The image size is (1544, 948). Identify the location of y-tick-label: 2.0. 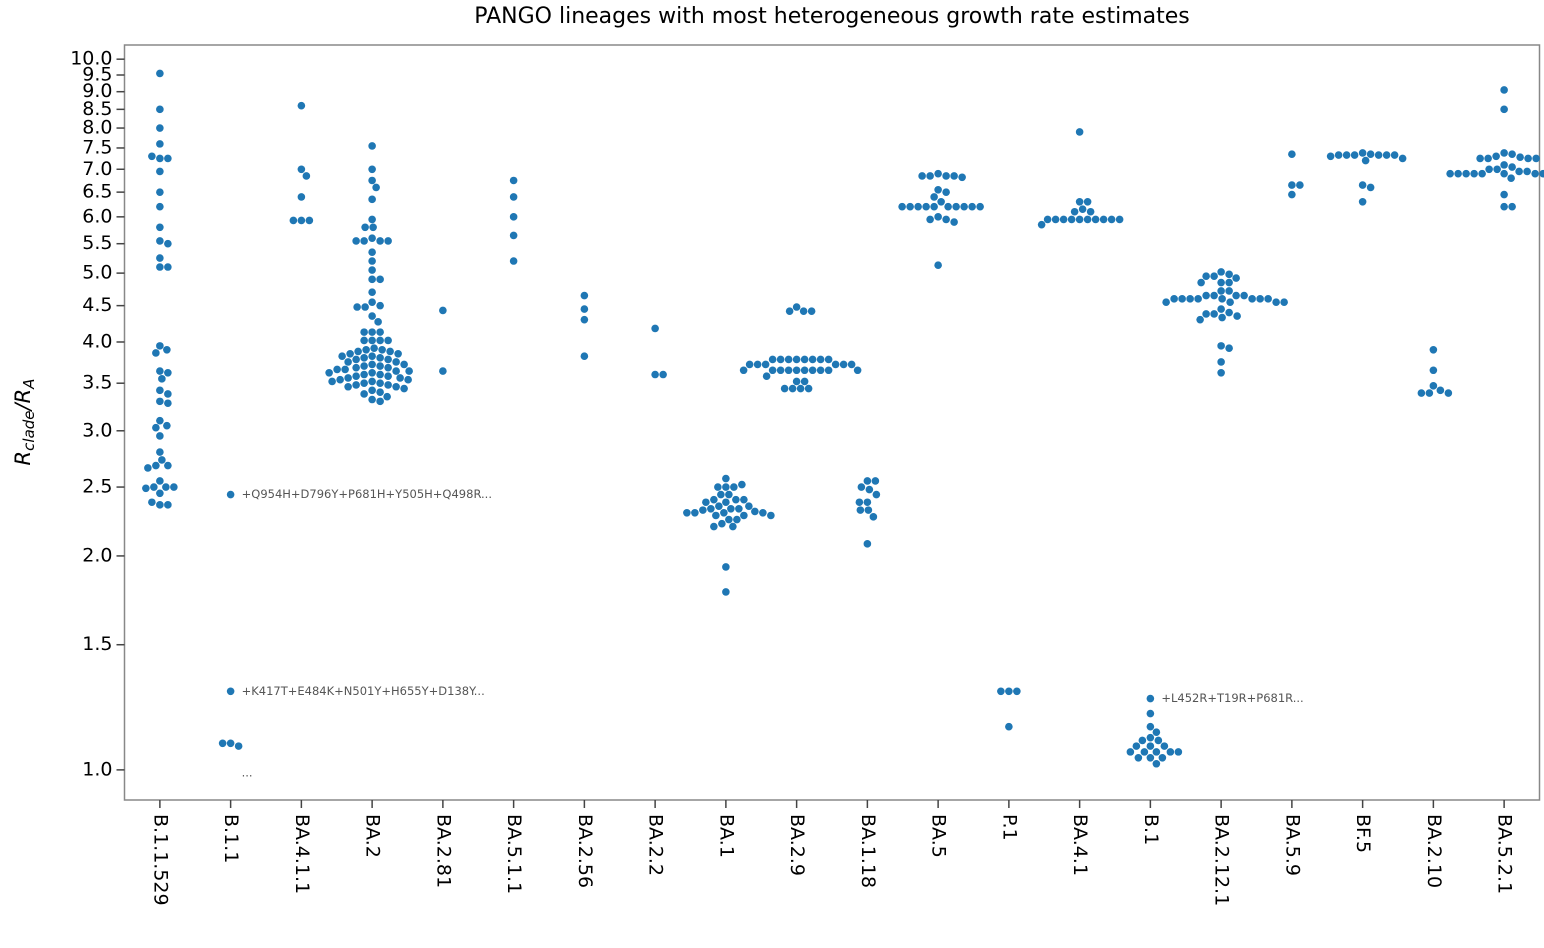
(97, 555).